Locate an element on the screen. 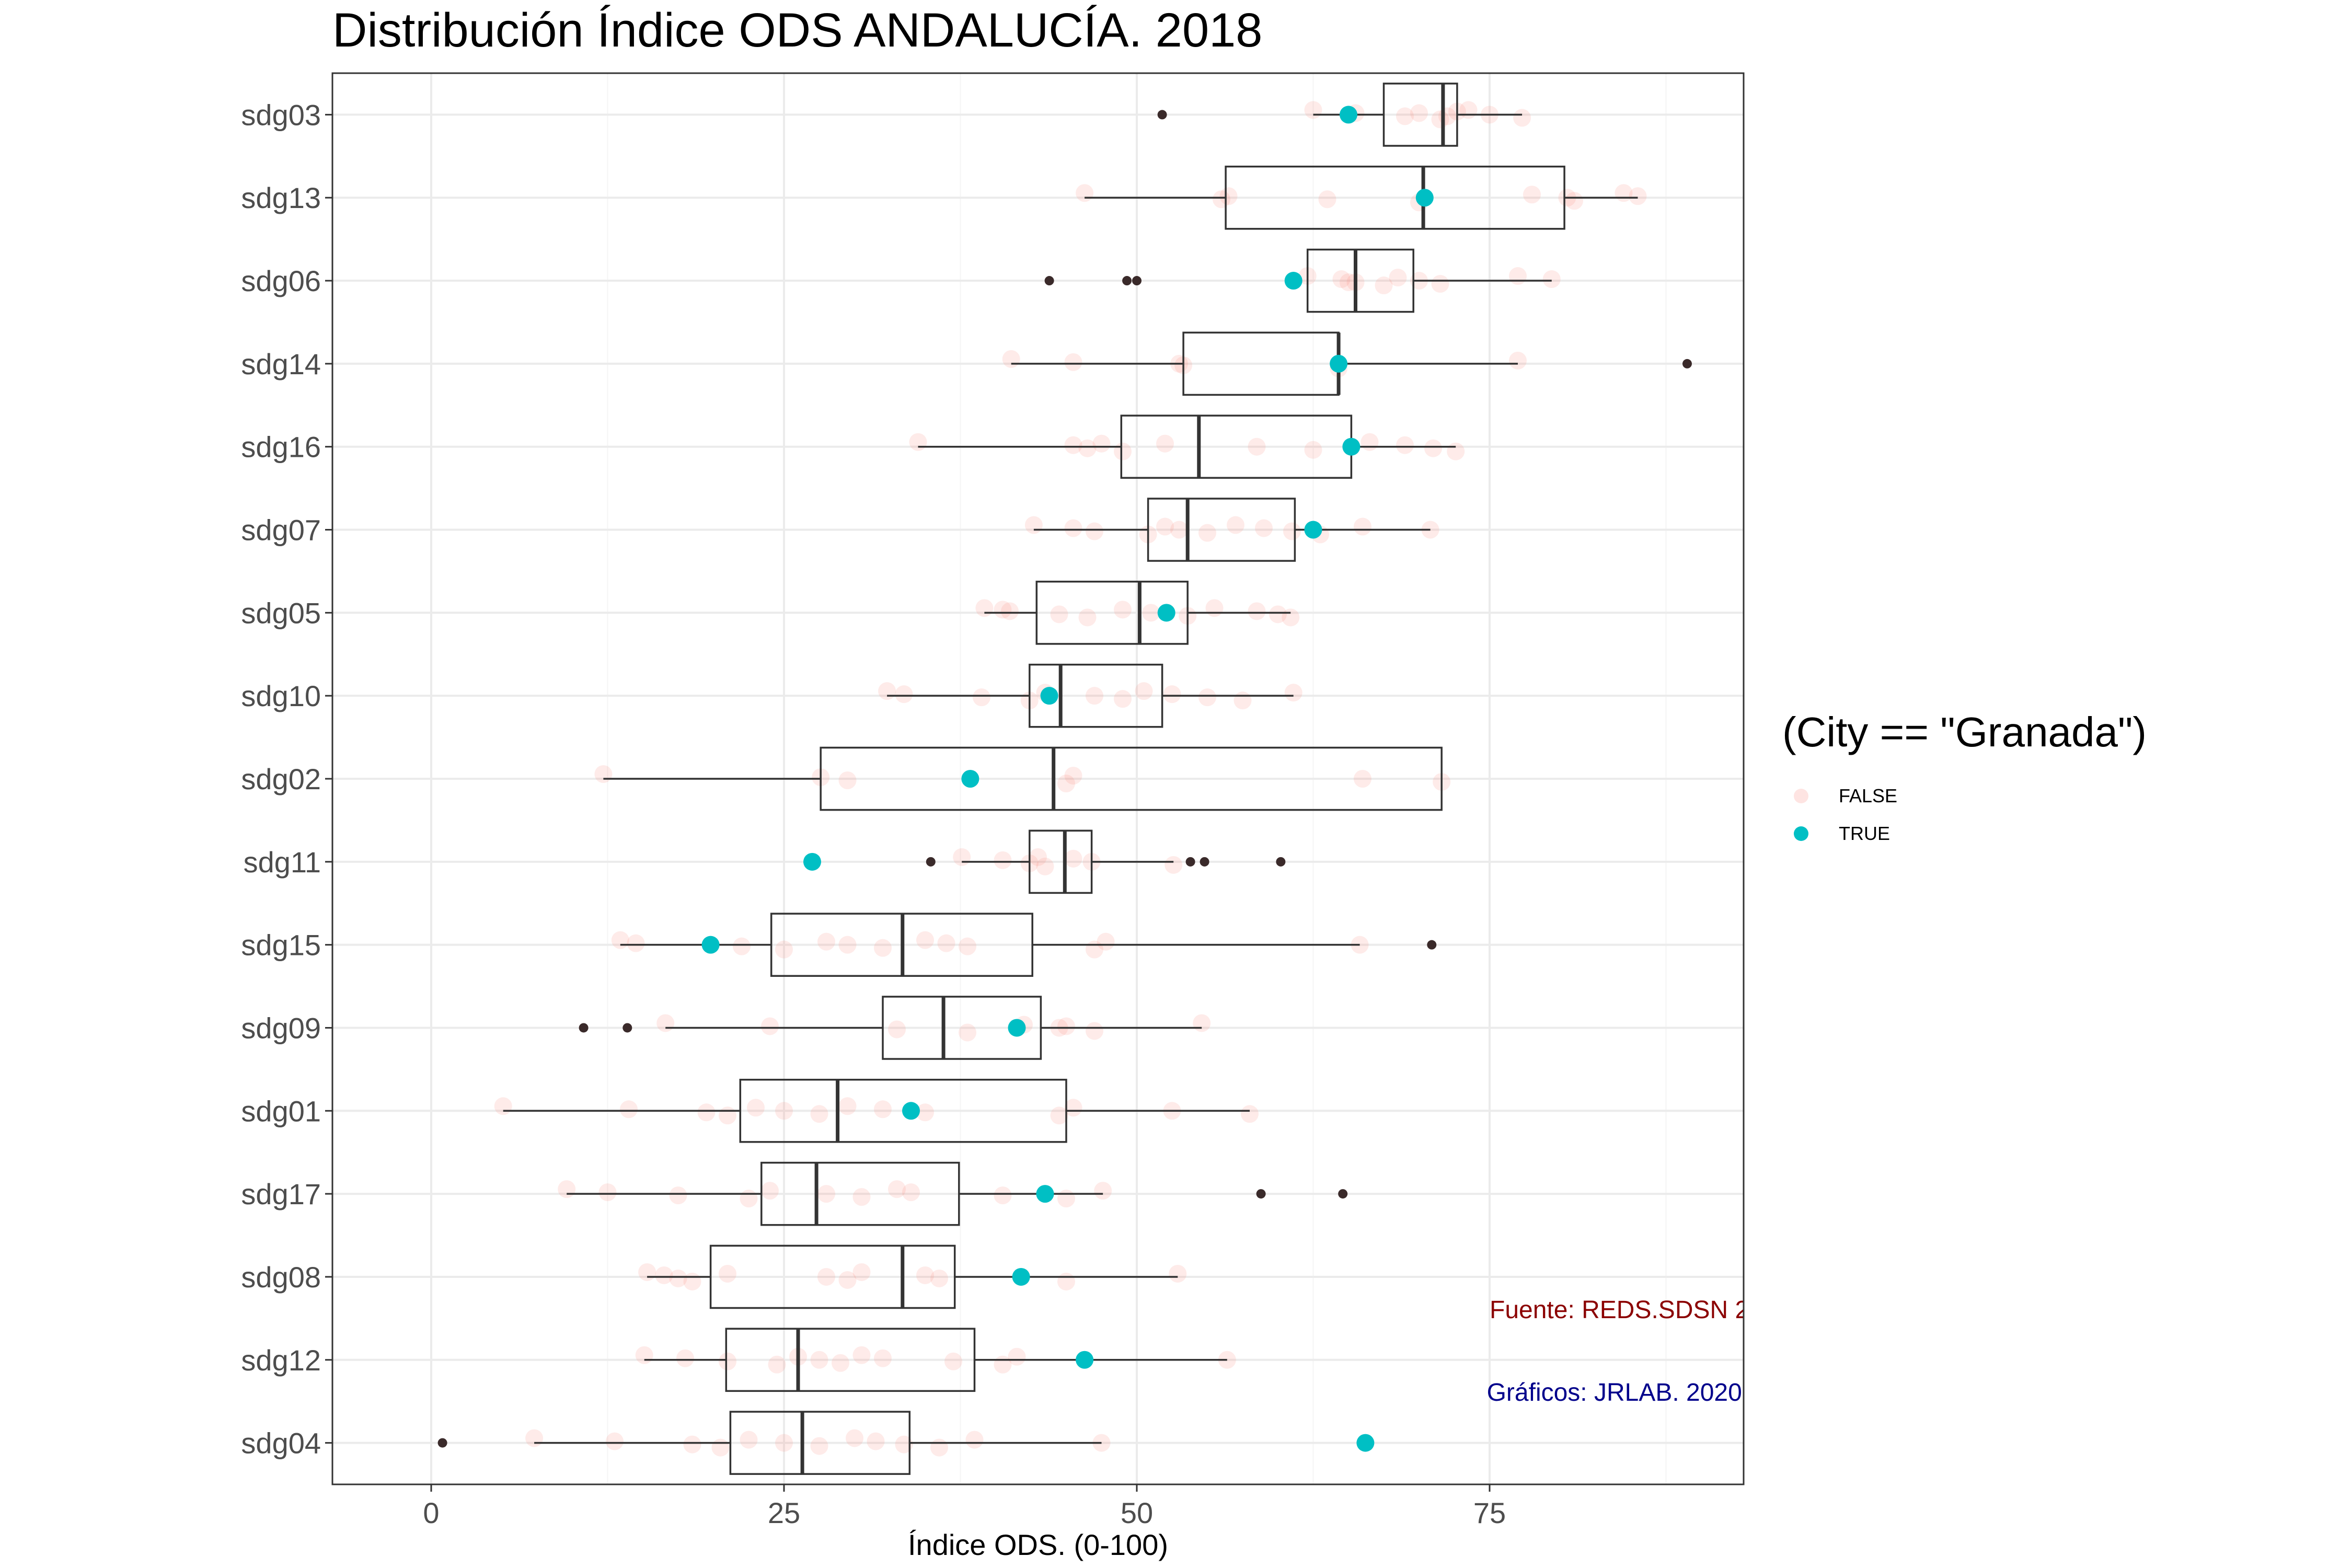 The image size is (2352, 1568). y-tick-label-sdg03: sdg03 is located at coordinates (281, 114).